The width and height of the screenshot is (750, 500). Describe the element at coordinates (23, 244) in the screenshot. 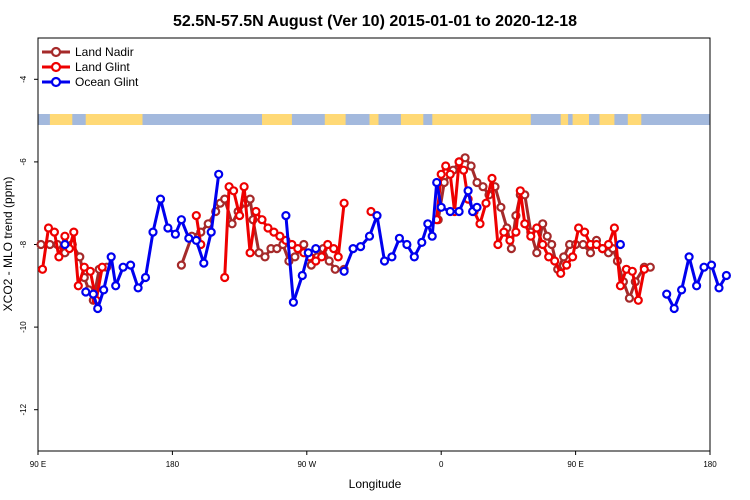

I see `y-tick-label: -8` at that location.